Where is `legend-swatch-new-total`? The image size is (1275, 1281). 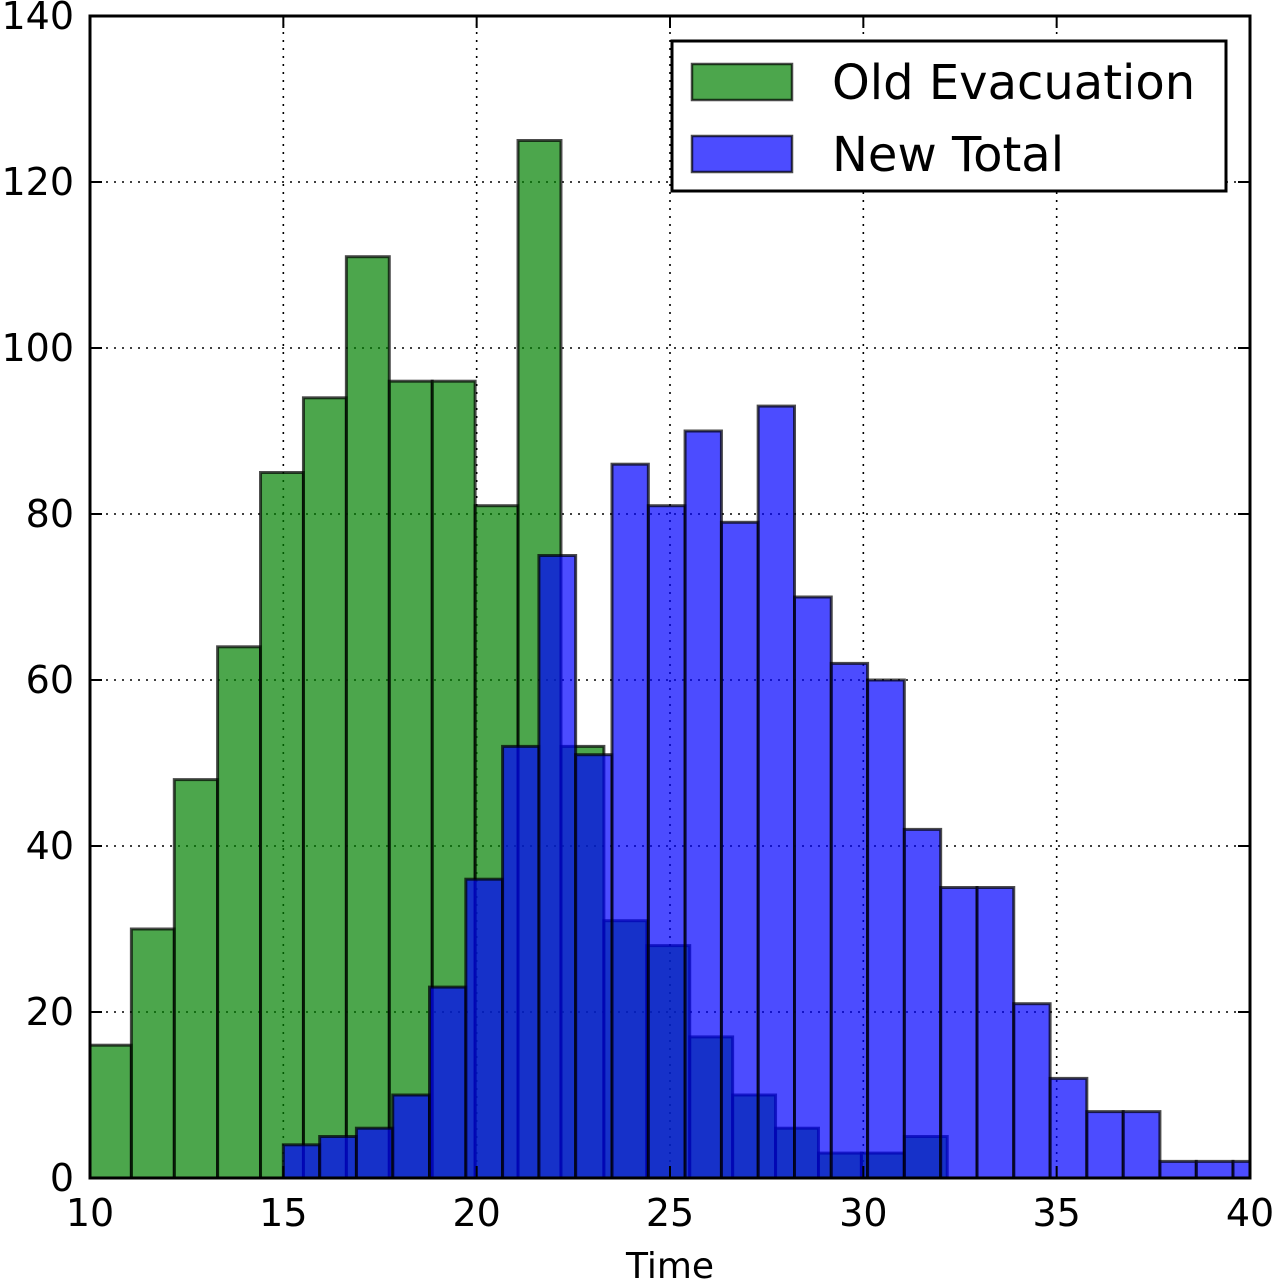
legend-swatch-new-total is located at coordinates (742, 154).